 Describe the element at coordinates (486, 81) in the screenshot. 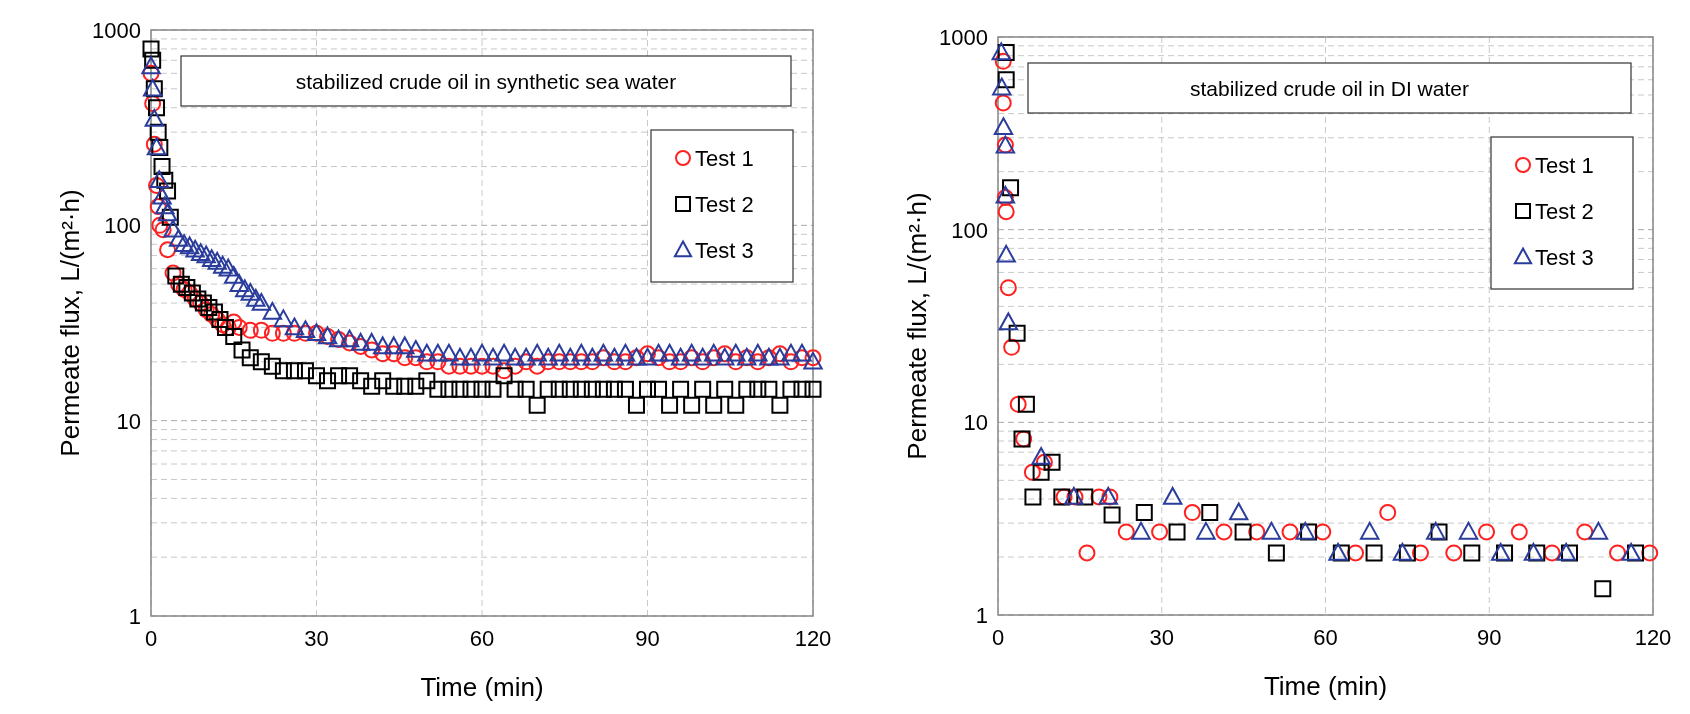

I see `text: stabilized crude oil in synthetic sea water` at that location.